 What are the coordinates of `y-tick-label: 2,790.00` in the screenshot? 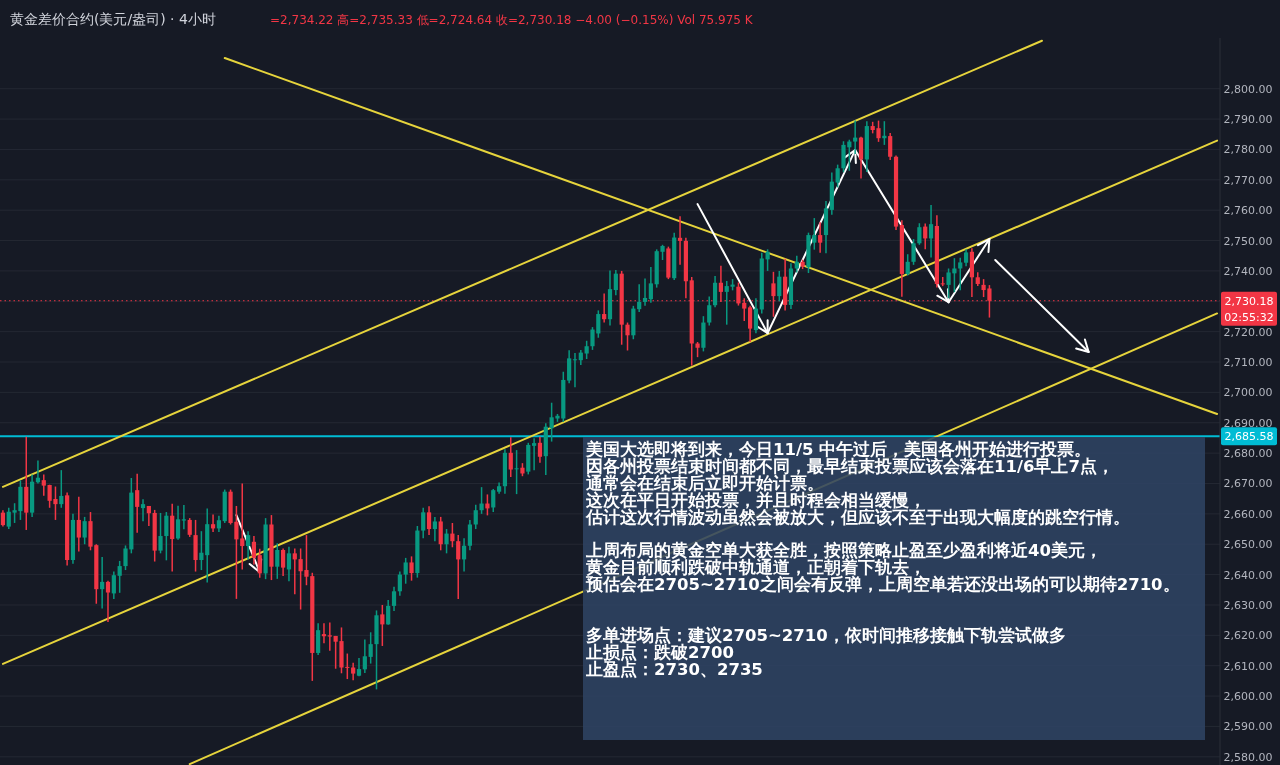 It's located at (1248, 120).